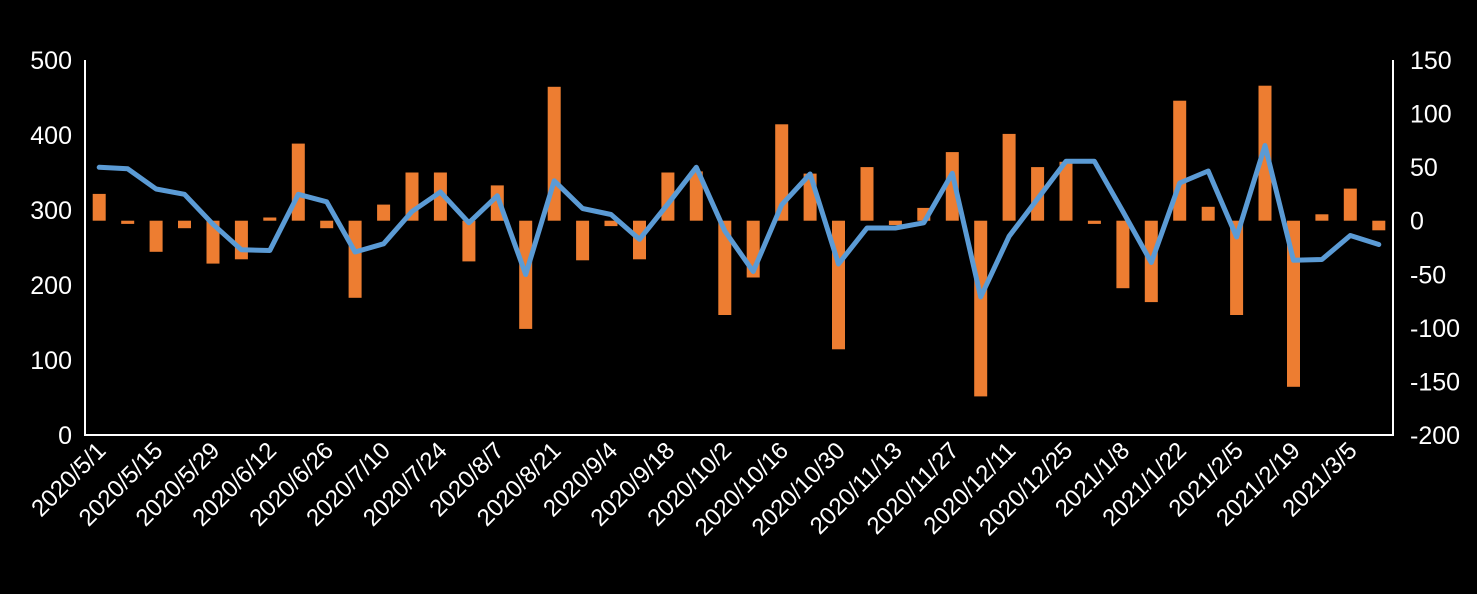  What do you see at coordinates (51, 61) in the screenshot?
I see `left-axis-tick-label: 500` at bounding box center [51, 61].